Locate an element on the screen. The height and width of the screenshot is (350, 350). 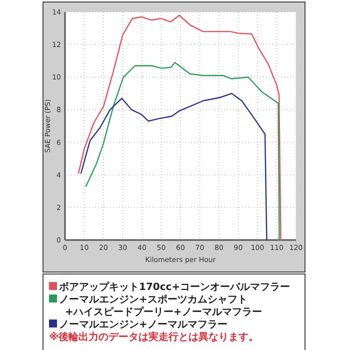
text: ※後輪出力のデータは実走行とは異なります。 is located at coordinates (154, 337).